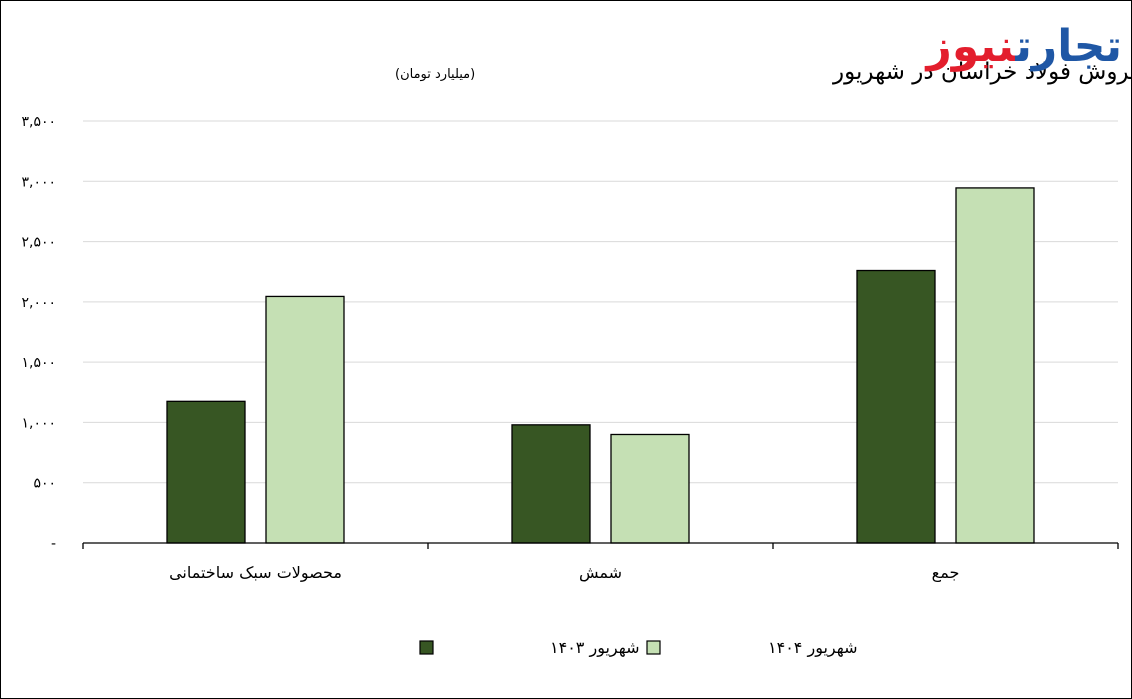 This screenshot has width=1132, height=699. Describe the element at coordinates (38, 243) in the screenshot. I see `y-tick-label: ۲,۵۰۰` at that location.